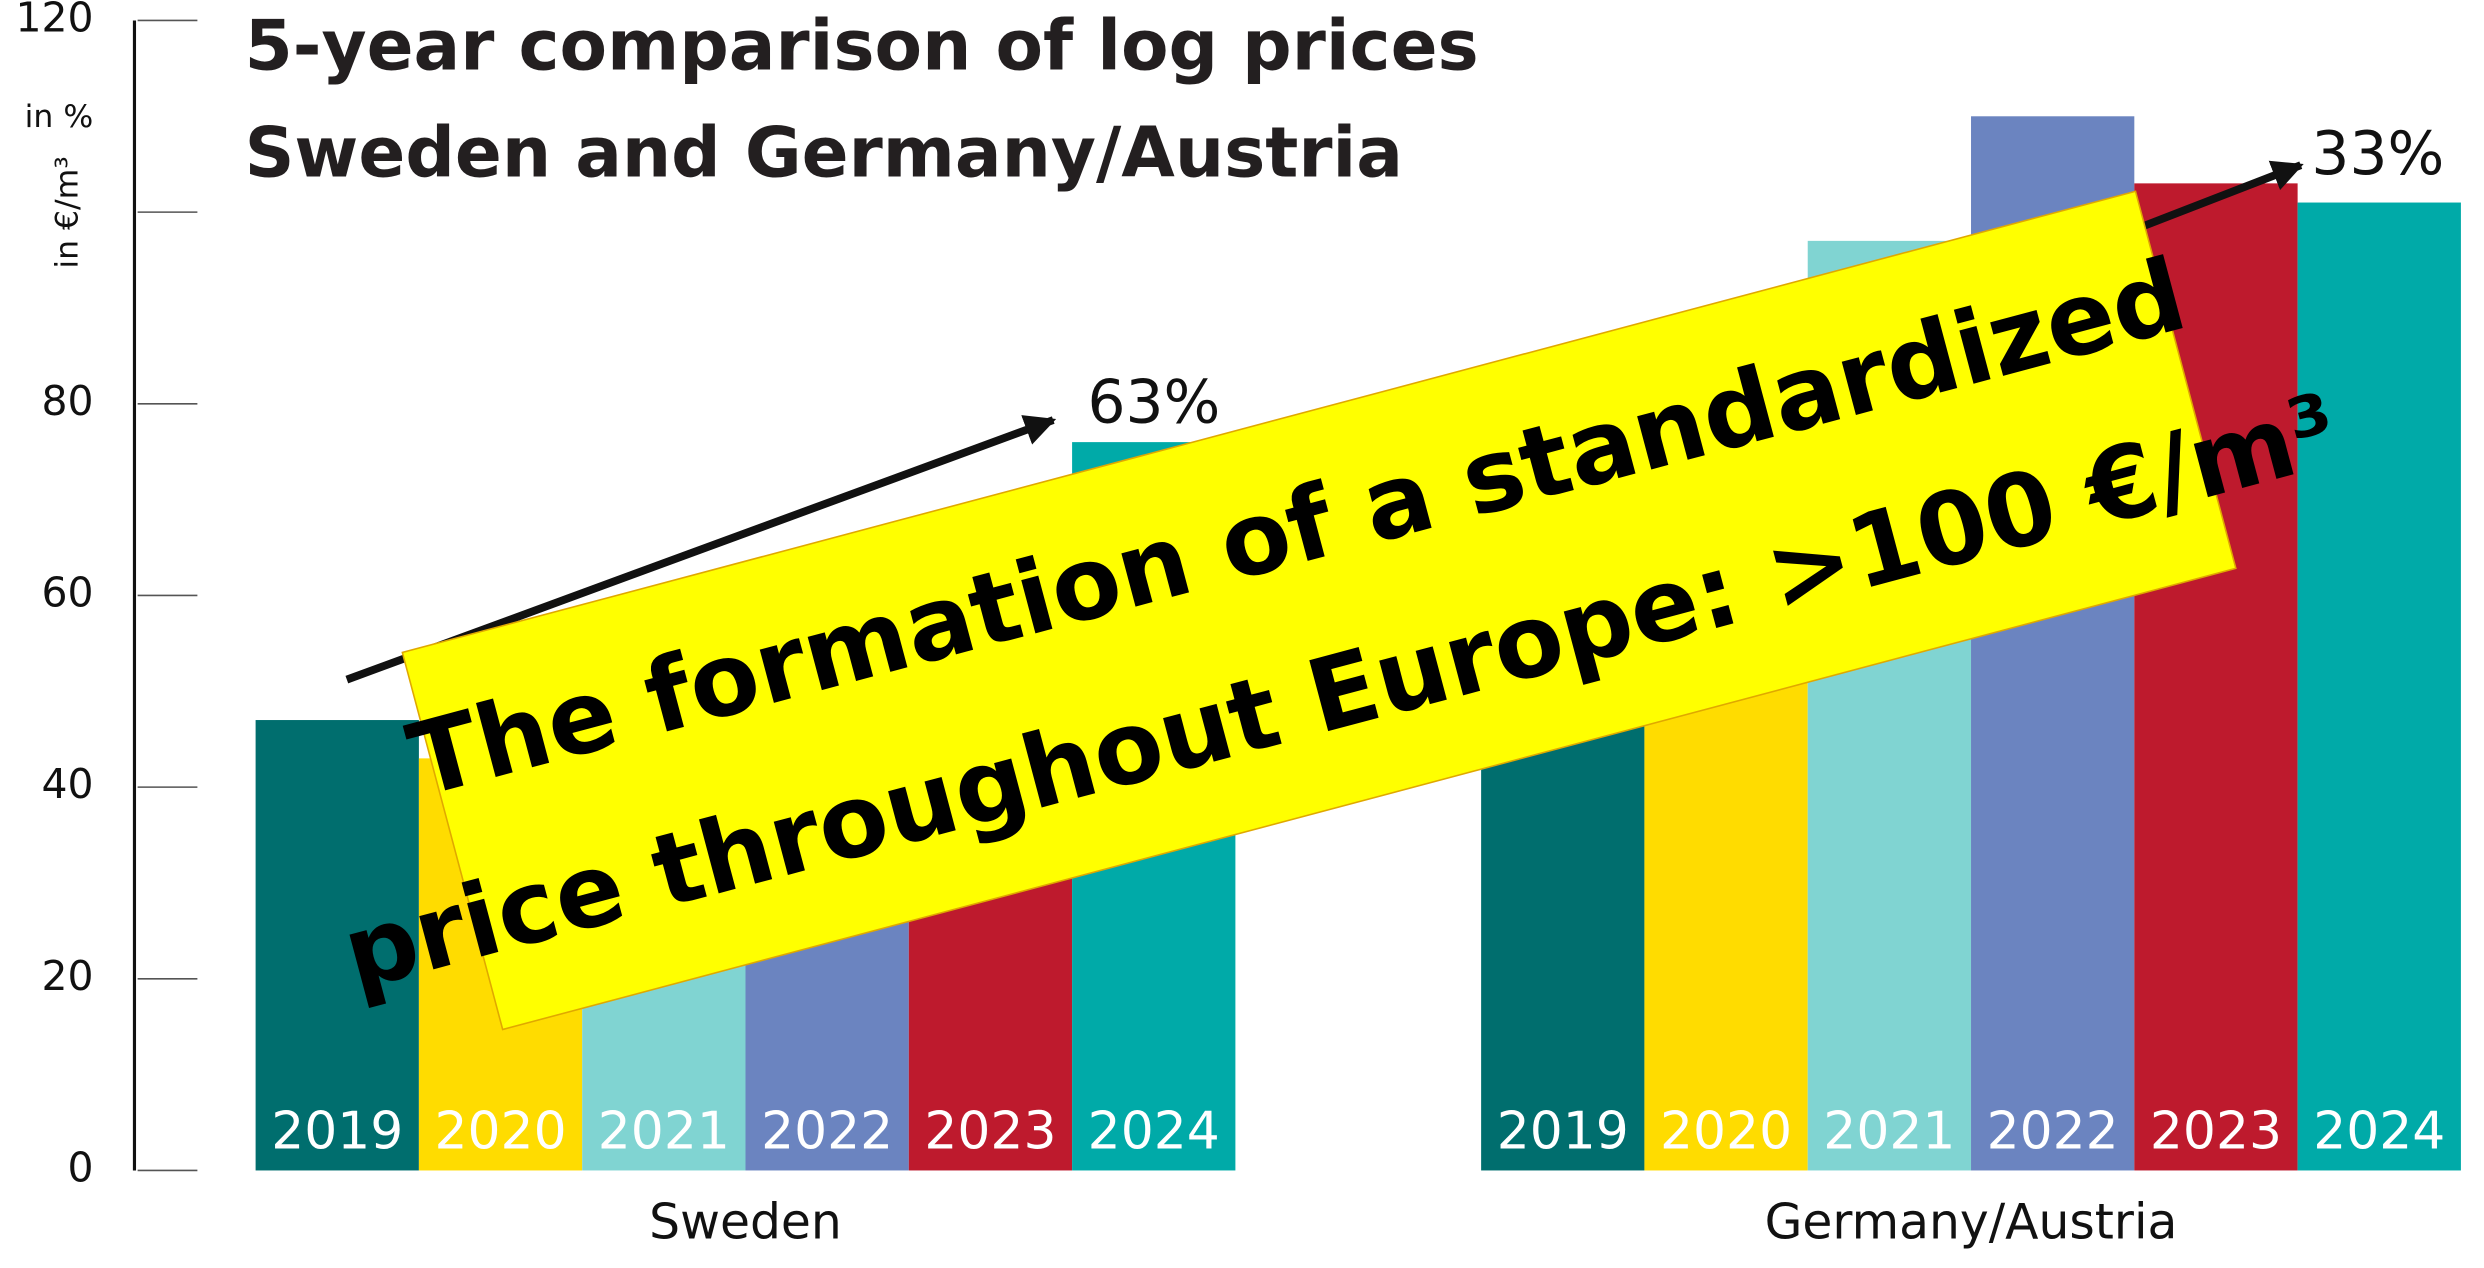 The width and height of the screenshot is (2484, 1268). What do you see at coordinates (824, 153) in the screenshot?
I see `chart-subtitle: Sweden and Germany/Austria` at bounding box center [824, 153].